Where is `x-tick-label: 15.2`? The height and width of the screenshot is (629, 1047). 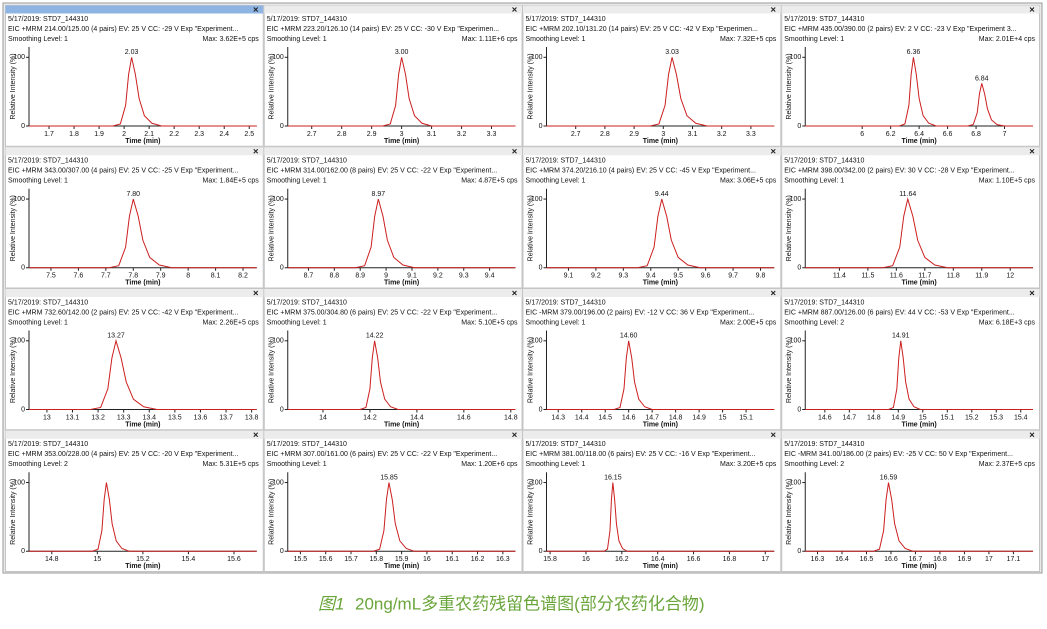 x-tick-label: 15.2 is located at coordinates (972, 417).